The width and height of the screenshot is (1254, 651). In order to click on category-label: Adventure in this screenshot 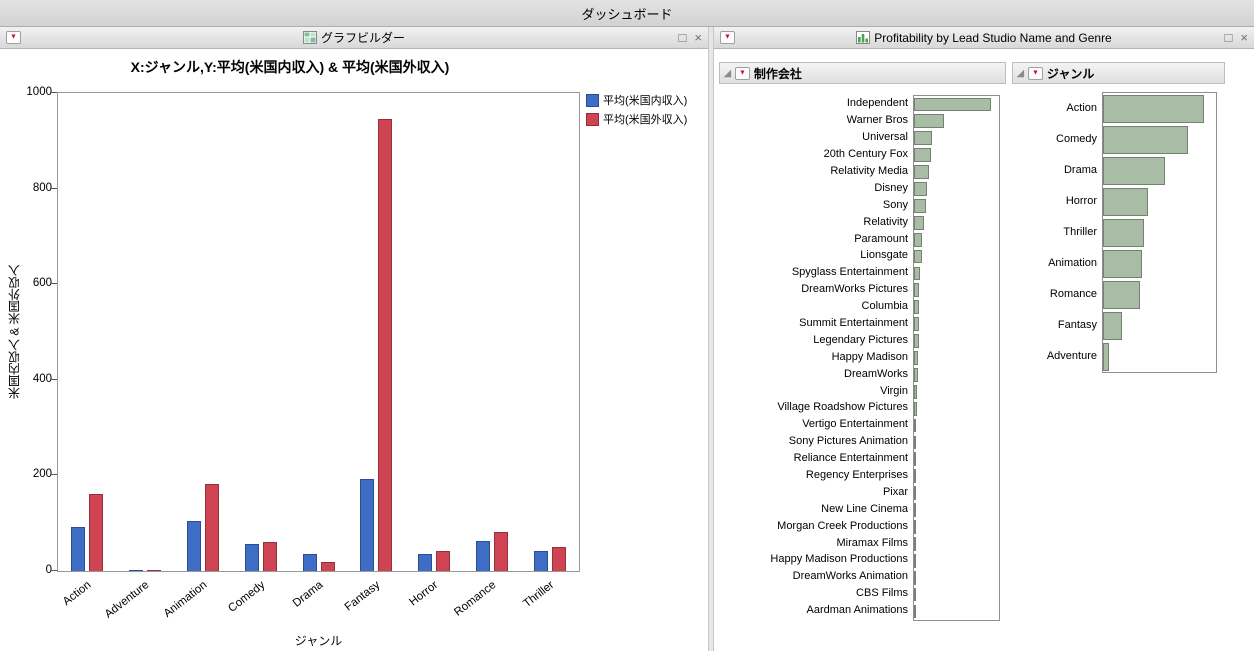, I will do `click(1071, 355)`.